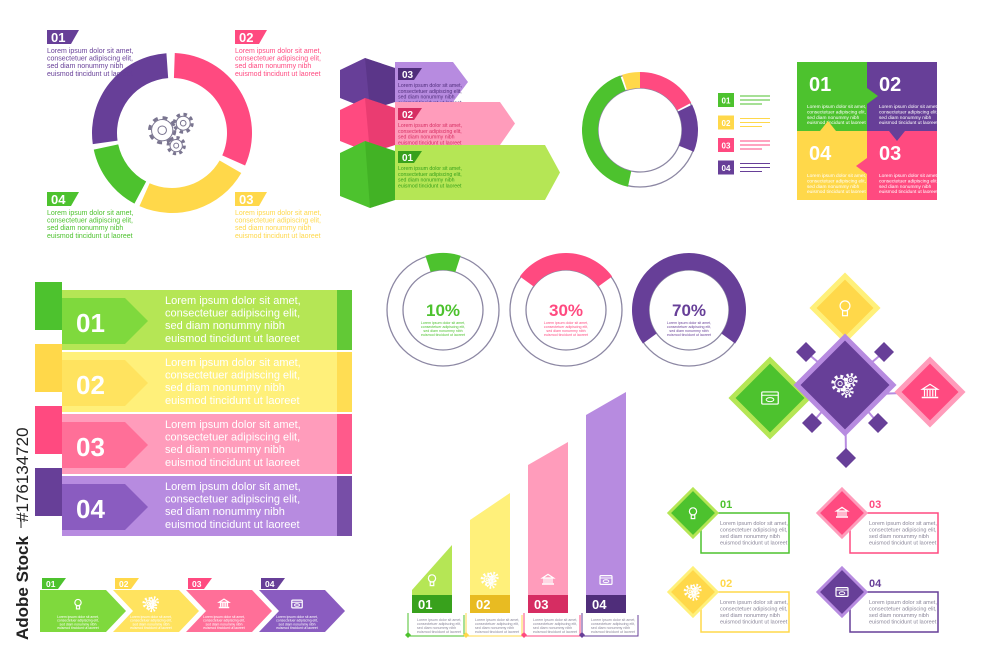 This screenshot has height=667, width=1000. What do you see at coordinates (688, 298) in the screenshot?
I see `ring-progress` at bounding box center [688, 298].